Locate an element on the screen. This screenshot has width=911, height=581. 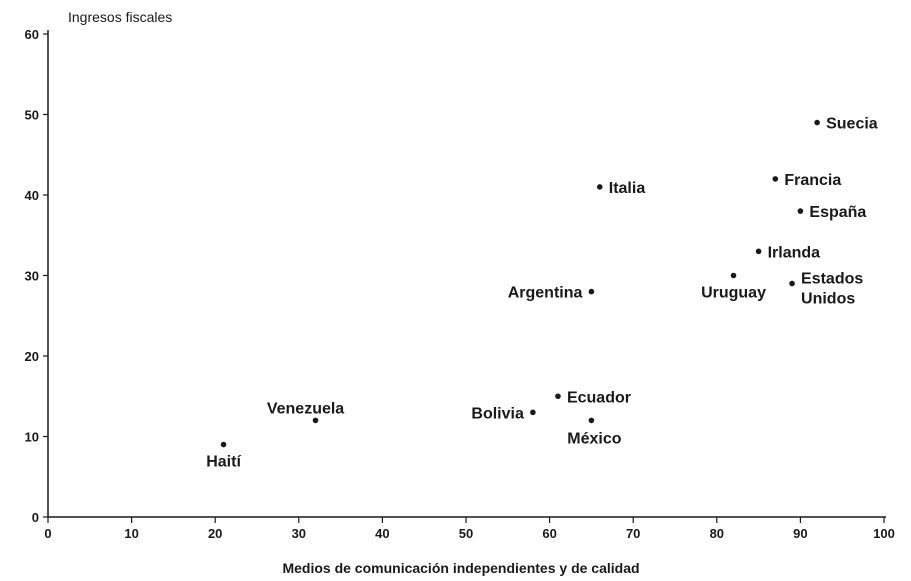
label-argentina: Argentina is located at coordinates (545, 293).